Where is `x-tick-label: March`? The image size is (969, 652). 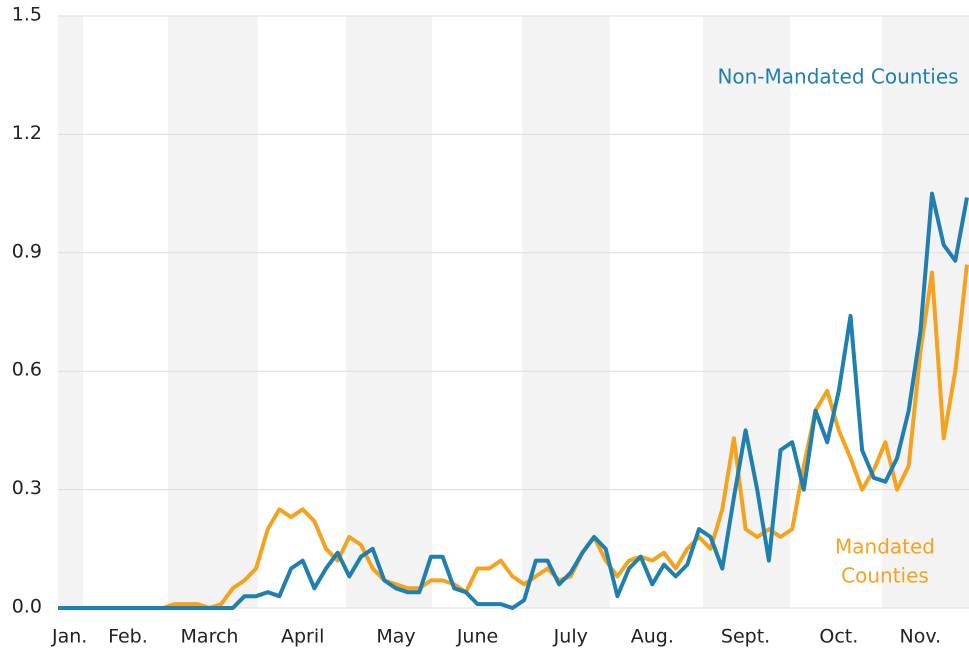 x-tick-label: March is located at coordinates (210, 637).